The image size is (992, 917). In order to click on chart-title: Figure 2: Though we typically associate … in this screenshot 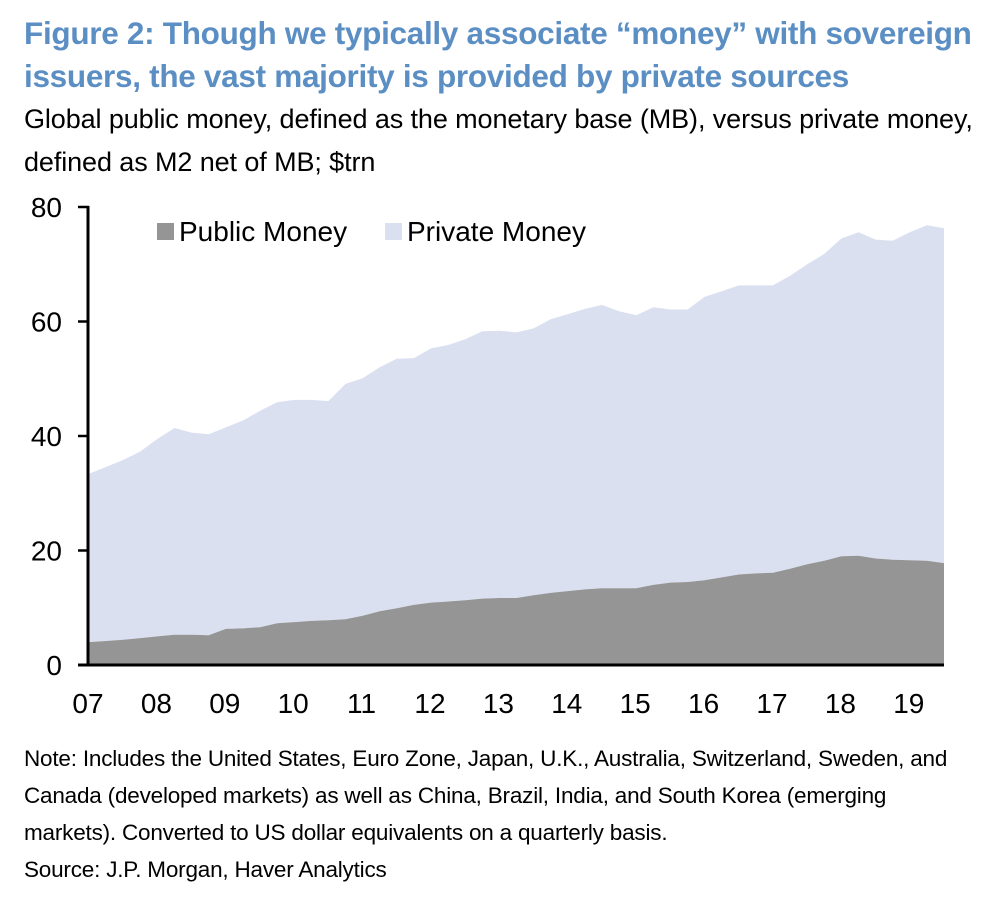, I will do `click(498, 54)`.